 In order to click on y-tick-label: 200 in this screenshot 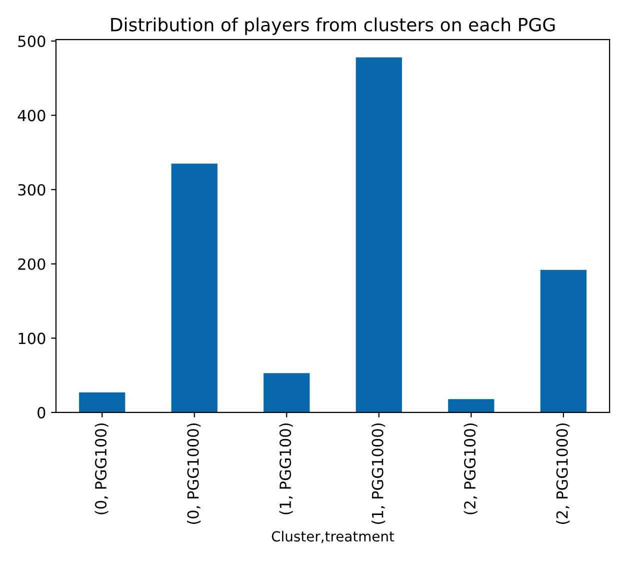, I will do `click(32, 264)`.